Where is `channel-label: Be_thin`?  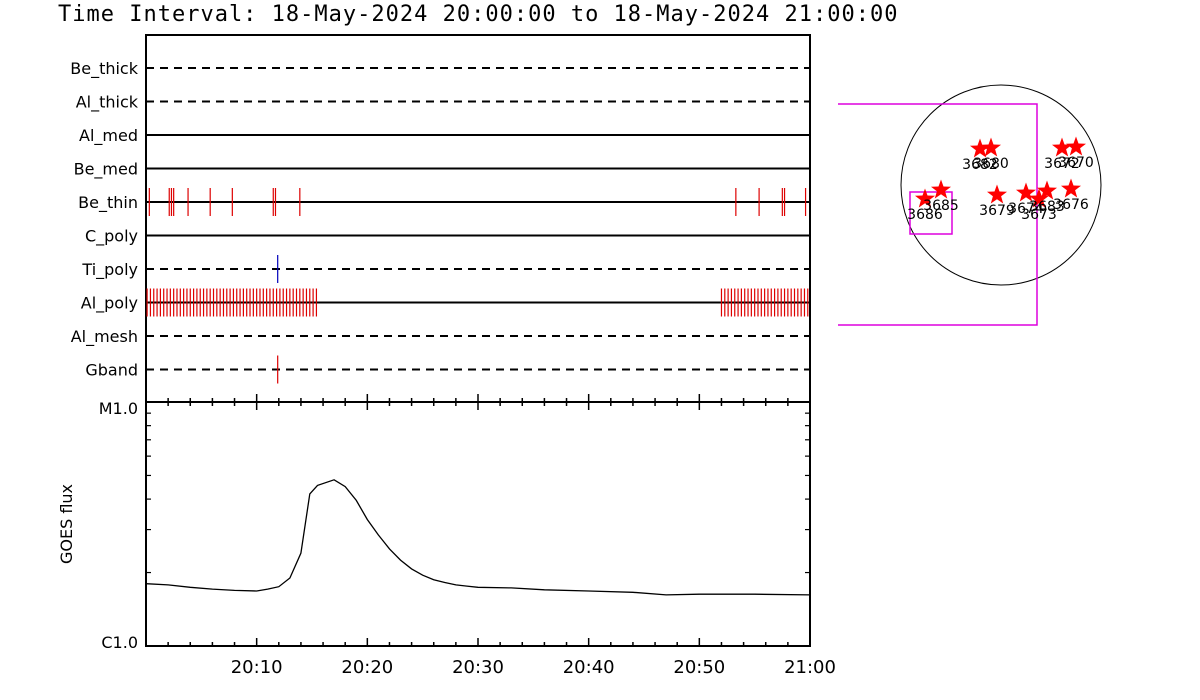
channel-label: Be_thin is located at coordinates (108, 203).